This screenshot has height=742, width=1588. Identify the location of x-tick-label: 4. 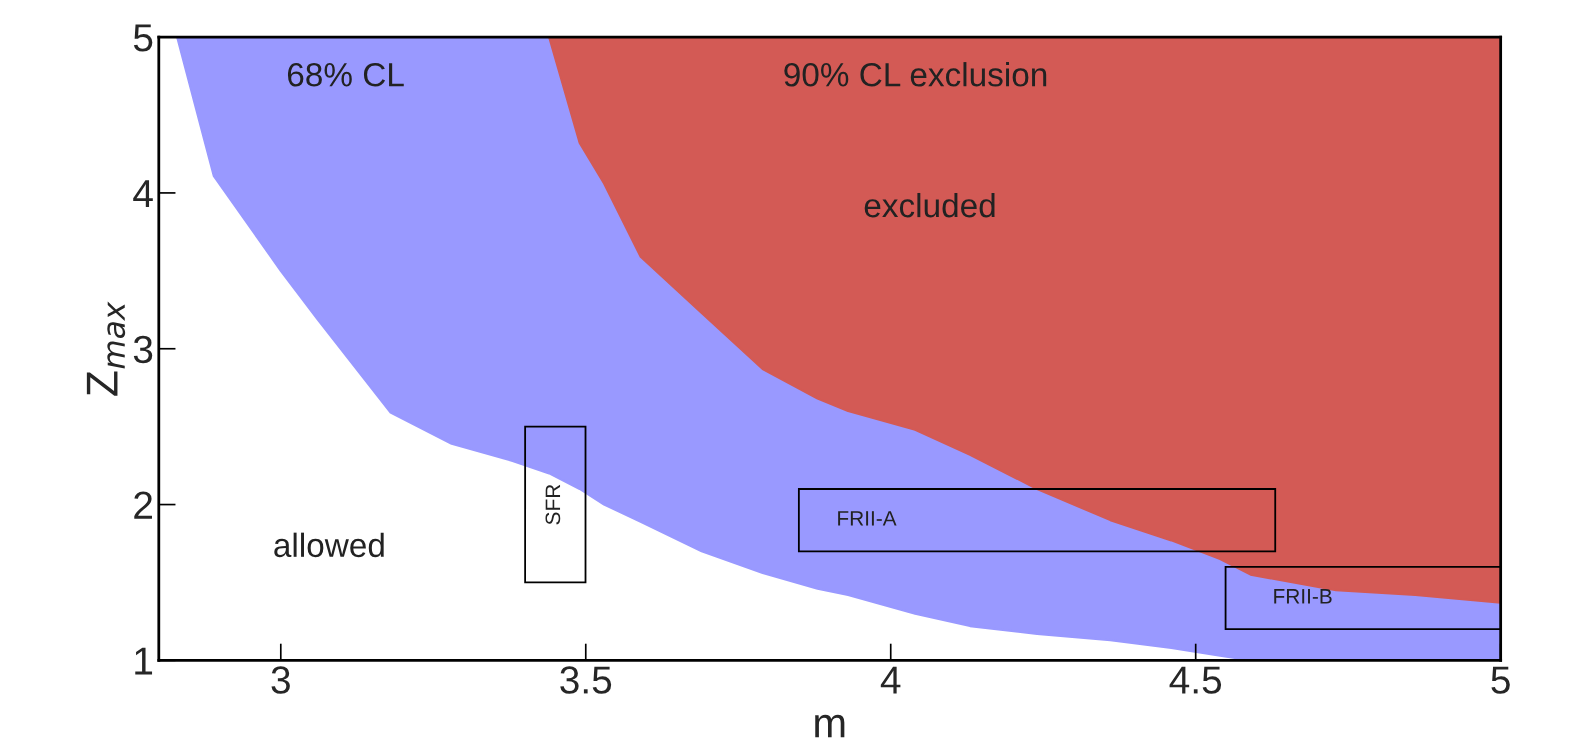
(890, 680).